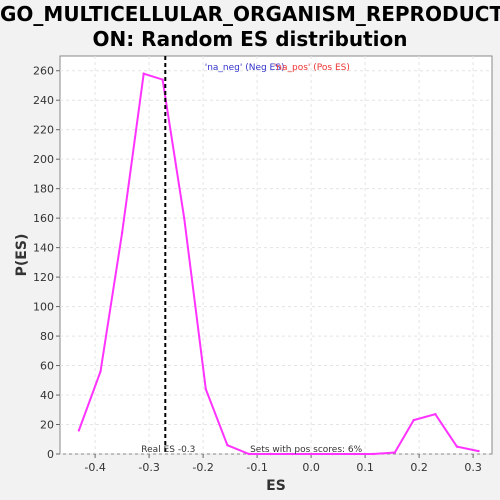 The image size is (500, 500). Describe the element at coordinates (43, 189) in the screenshot. I see `y-tick-label: 180` at that location.